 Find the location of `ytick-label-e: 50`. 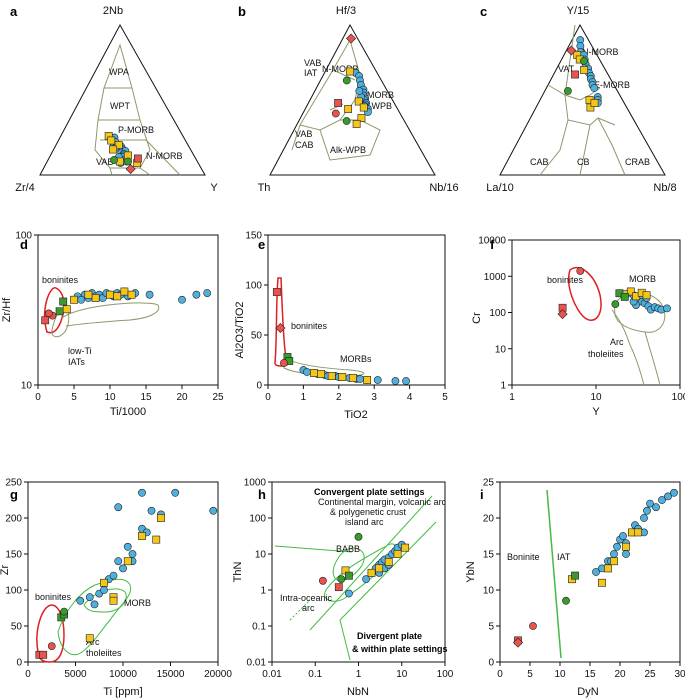

ytick-label-e: 50 is located at coordinates (257, 336).